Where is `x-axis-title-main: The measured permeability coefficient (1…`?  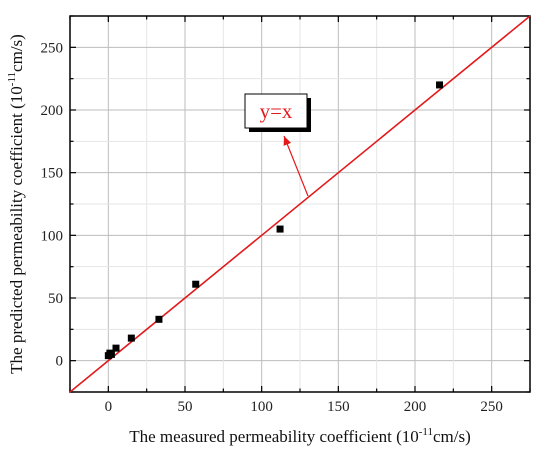 x-axis-title-main: The measured permeability coefficient (1… is located at coordinates (274, 436).